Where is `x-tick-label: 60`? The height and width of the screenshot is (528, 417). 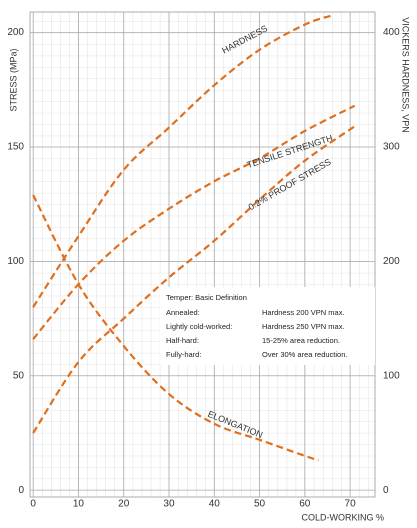
x-tick-label: 60 is located at coordinates (305, 504).